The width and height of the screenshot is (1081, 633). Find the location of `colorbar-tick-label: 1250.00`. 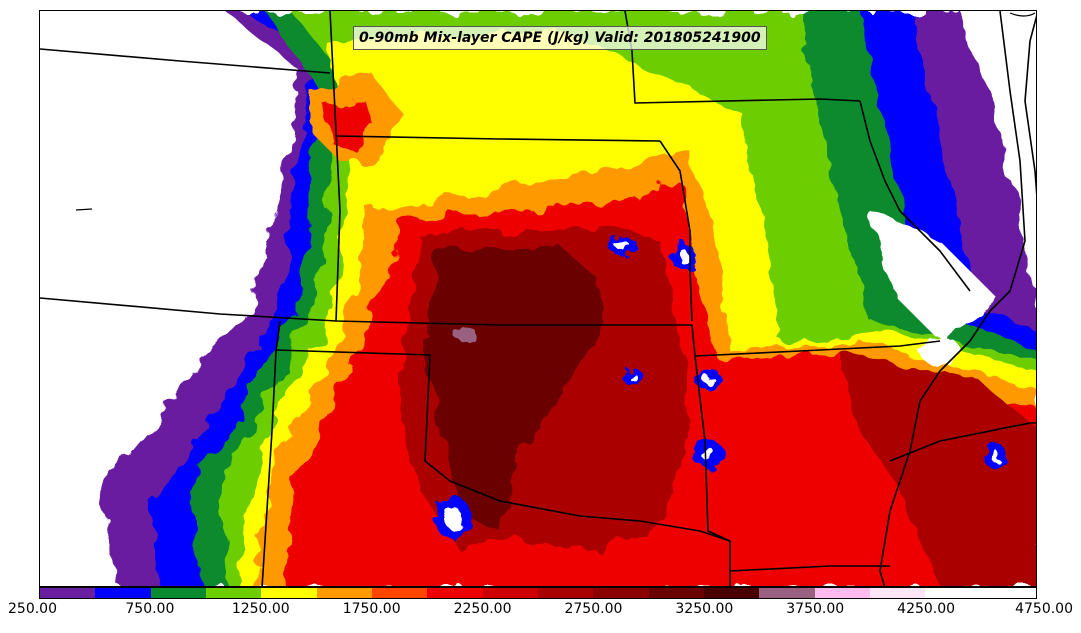

colorbar-tick-label: 1250.00 is located at coordinates (260, 609).